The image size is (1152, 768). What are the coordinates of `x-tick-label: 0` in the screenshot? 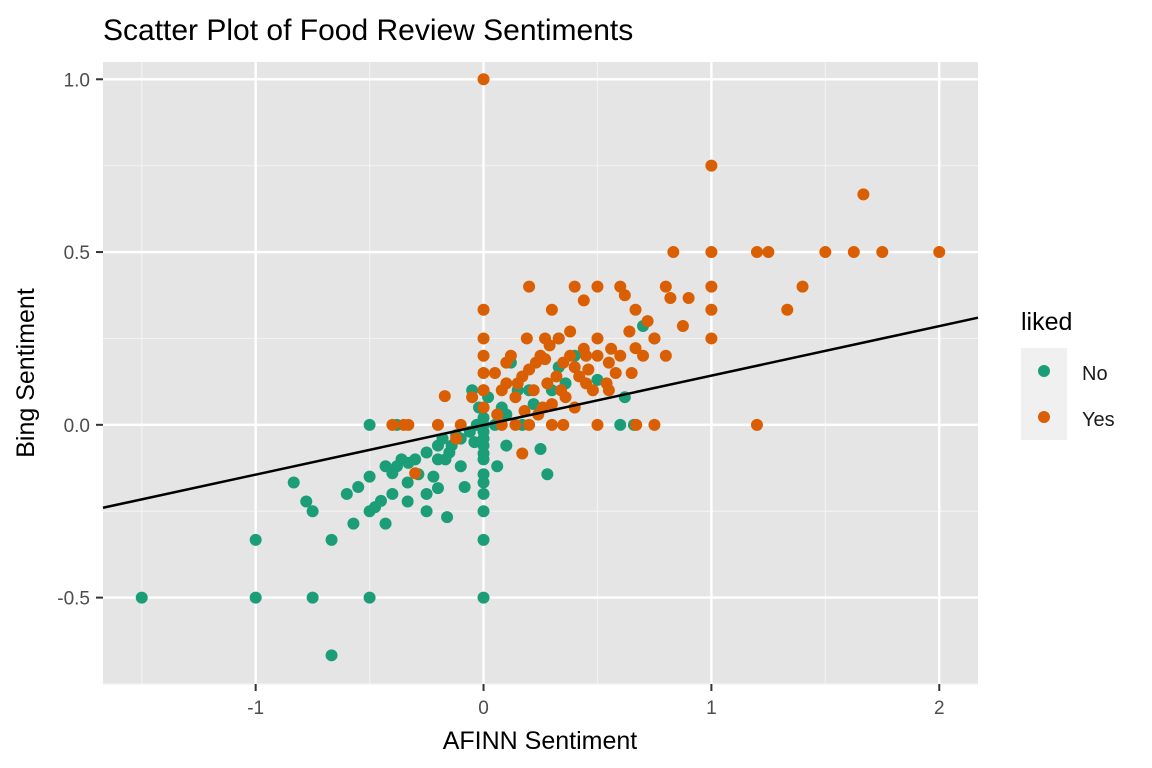 It's located at (483, 708).